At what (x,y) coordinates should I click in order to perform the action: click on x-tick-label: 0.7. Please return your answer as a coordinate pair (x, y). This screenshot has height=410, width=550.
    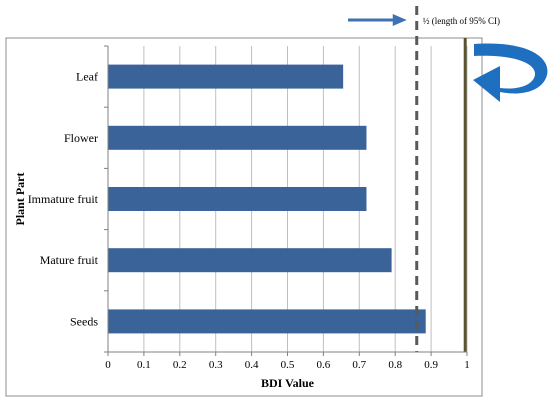
    Looking at the image, I should click on (359, 365).